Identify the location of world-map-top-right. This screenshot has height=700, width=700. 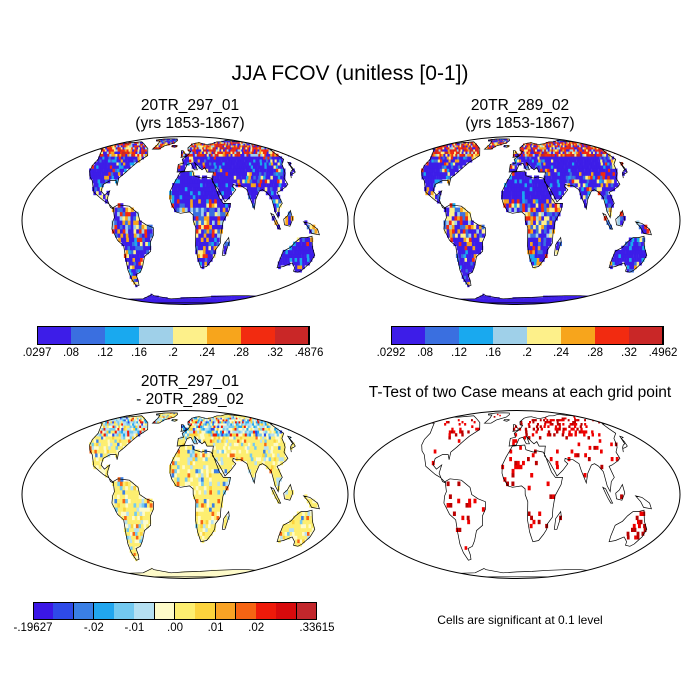
(517, 220).